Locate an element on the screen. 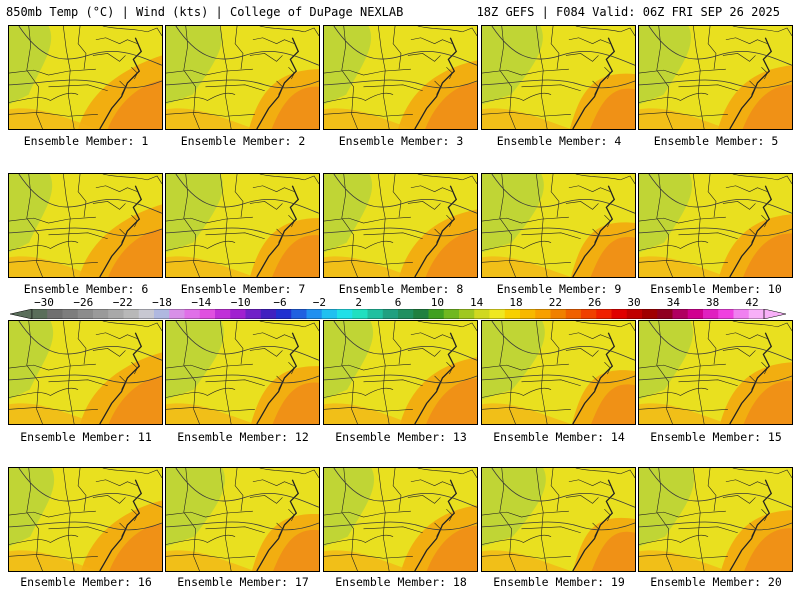 The height and width of the screenshot is (600, 800). colorbar-tick-label: 34 is located at coordinates (673, 302).